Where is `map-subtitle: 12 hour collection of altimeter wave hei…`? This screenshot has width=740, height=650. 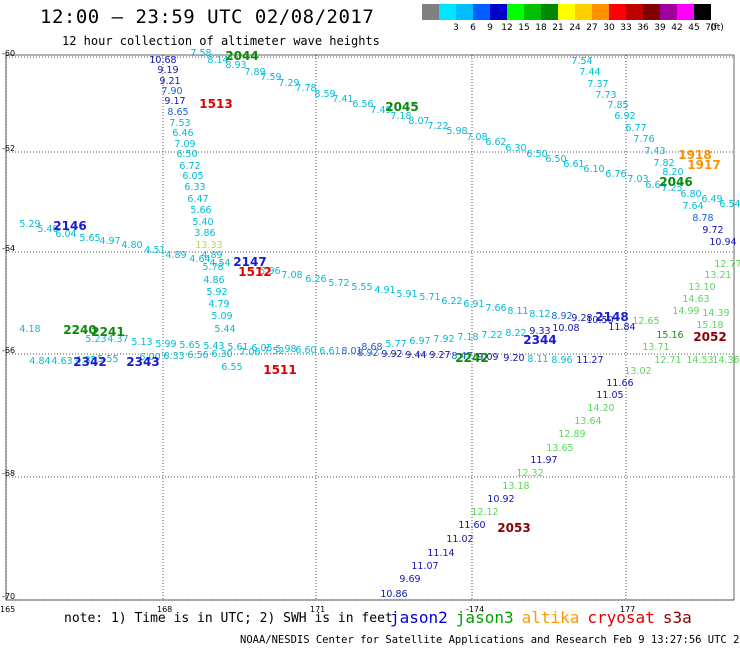
map-subtitle: 12 hour collection of altimeter wave hei… is located at coordinates (221, 41).